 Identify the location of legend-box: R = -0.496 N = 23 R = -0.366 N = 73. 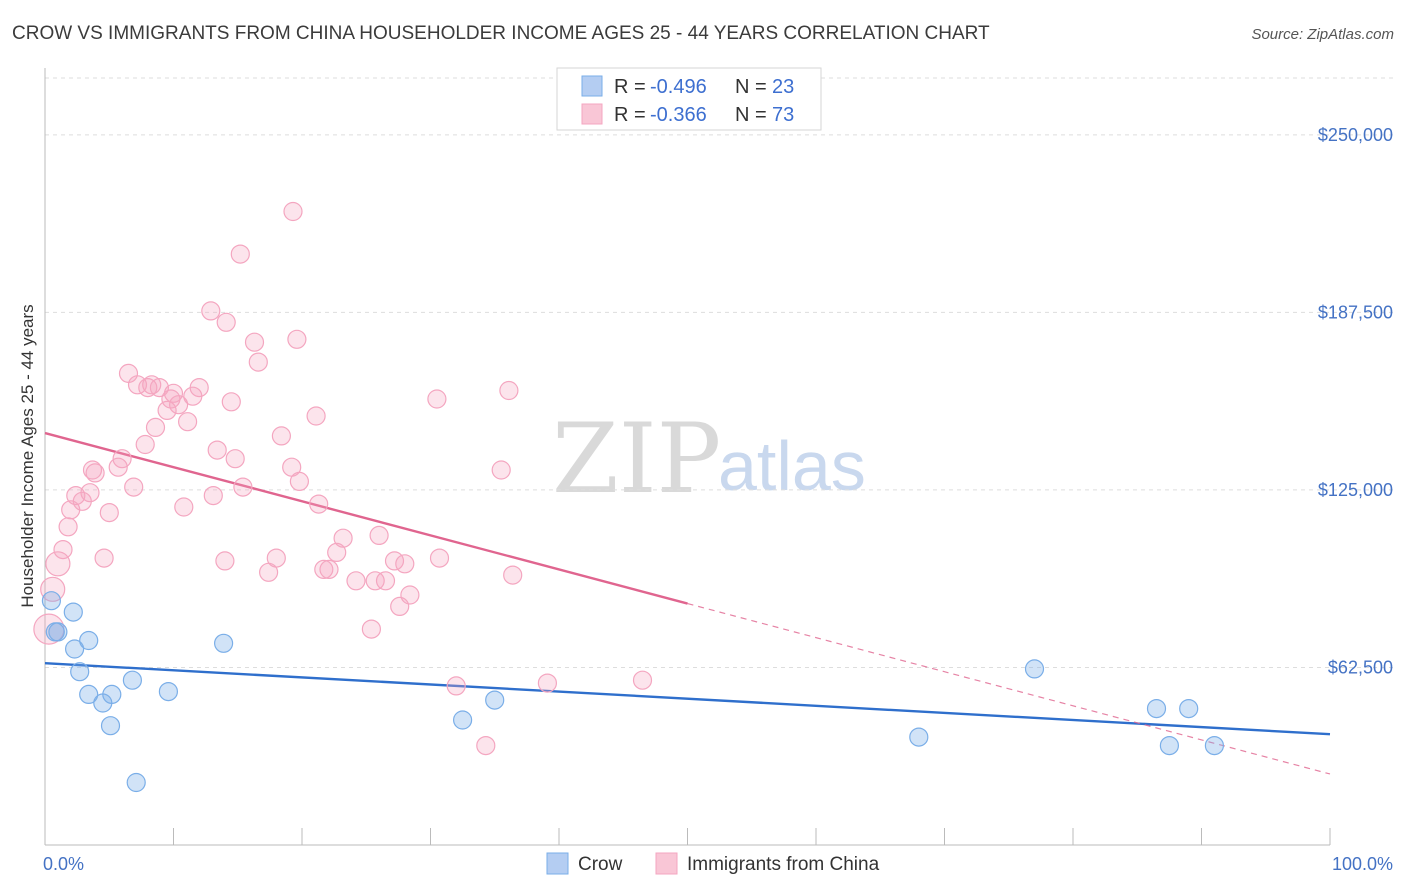
(689, 99).